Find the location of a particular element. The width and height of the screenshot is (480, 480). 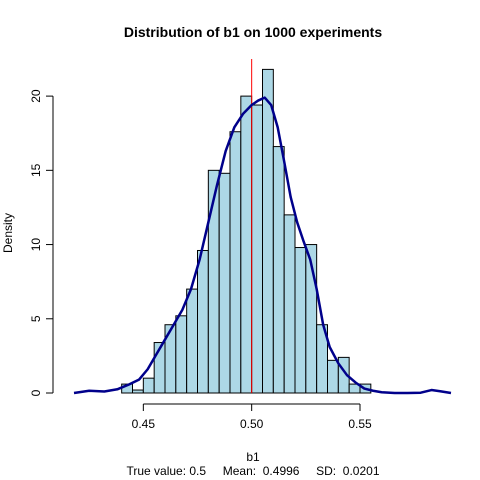

stats-subtitle: True value: 0.5 Mean: 0.4996 SD: 0.0201 is located at coordinates (252, 471).